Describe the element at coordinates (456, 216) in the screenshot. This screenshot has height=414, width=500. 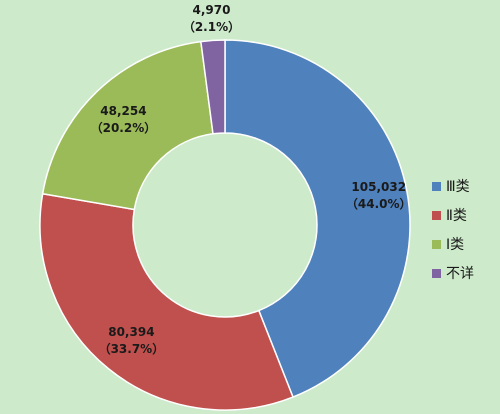
I see `legend-label: Ⅱ类` at that location.